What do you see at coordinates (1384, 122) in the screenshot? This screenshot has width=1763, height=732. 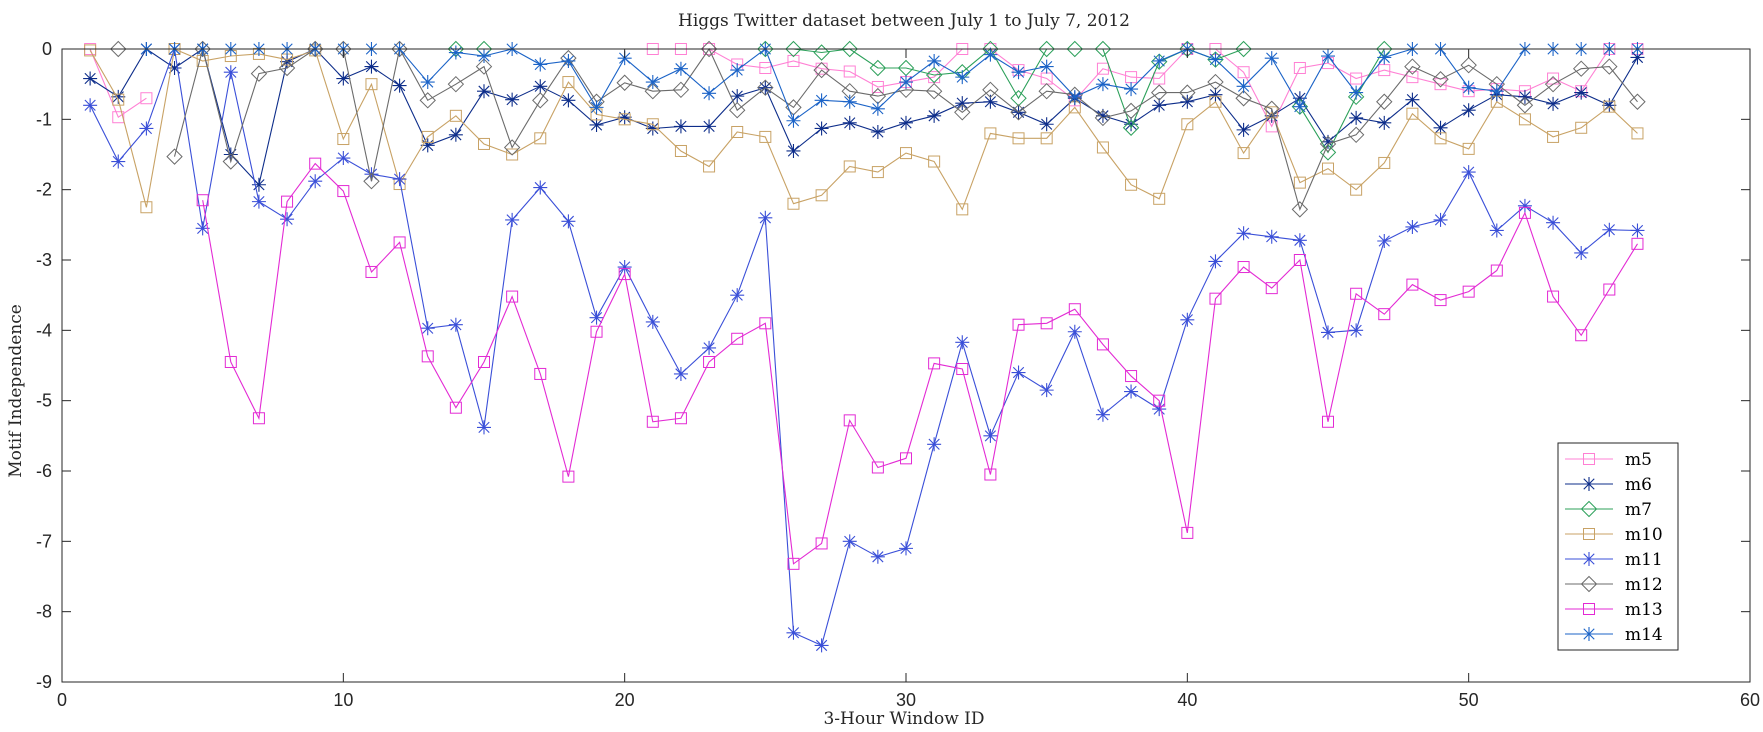 I see `point-m6-x47` at bounding box center [1384, 122].